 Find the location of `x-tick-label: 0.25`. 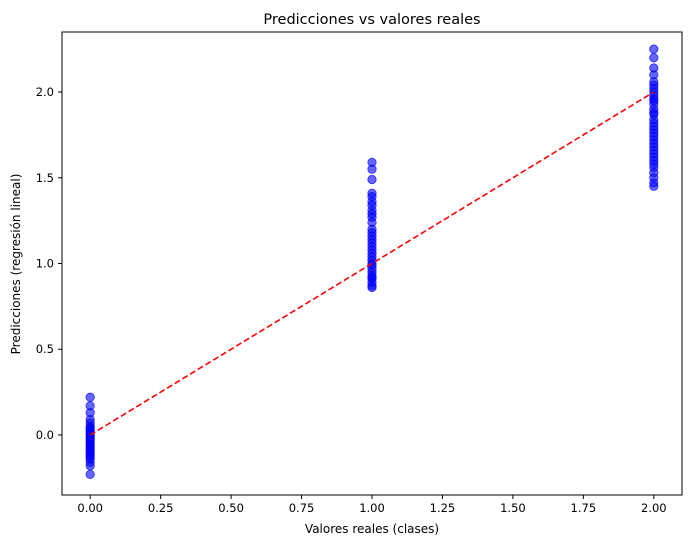

x-tick-label: 0.25 is located at coordinates (161, 508).